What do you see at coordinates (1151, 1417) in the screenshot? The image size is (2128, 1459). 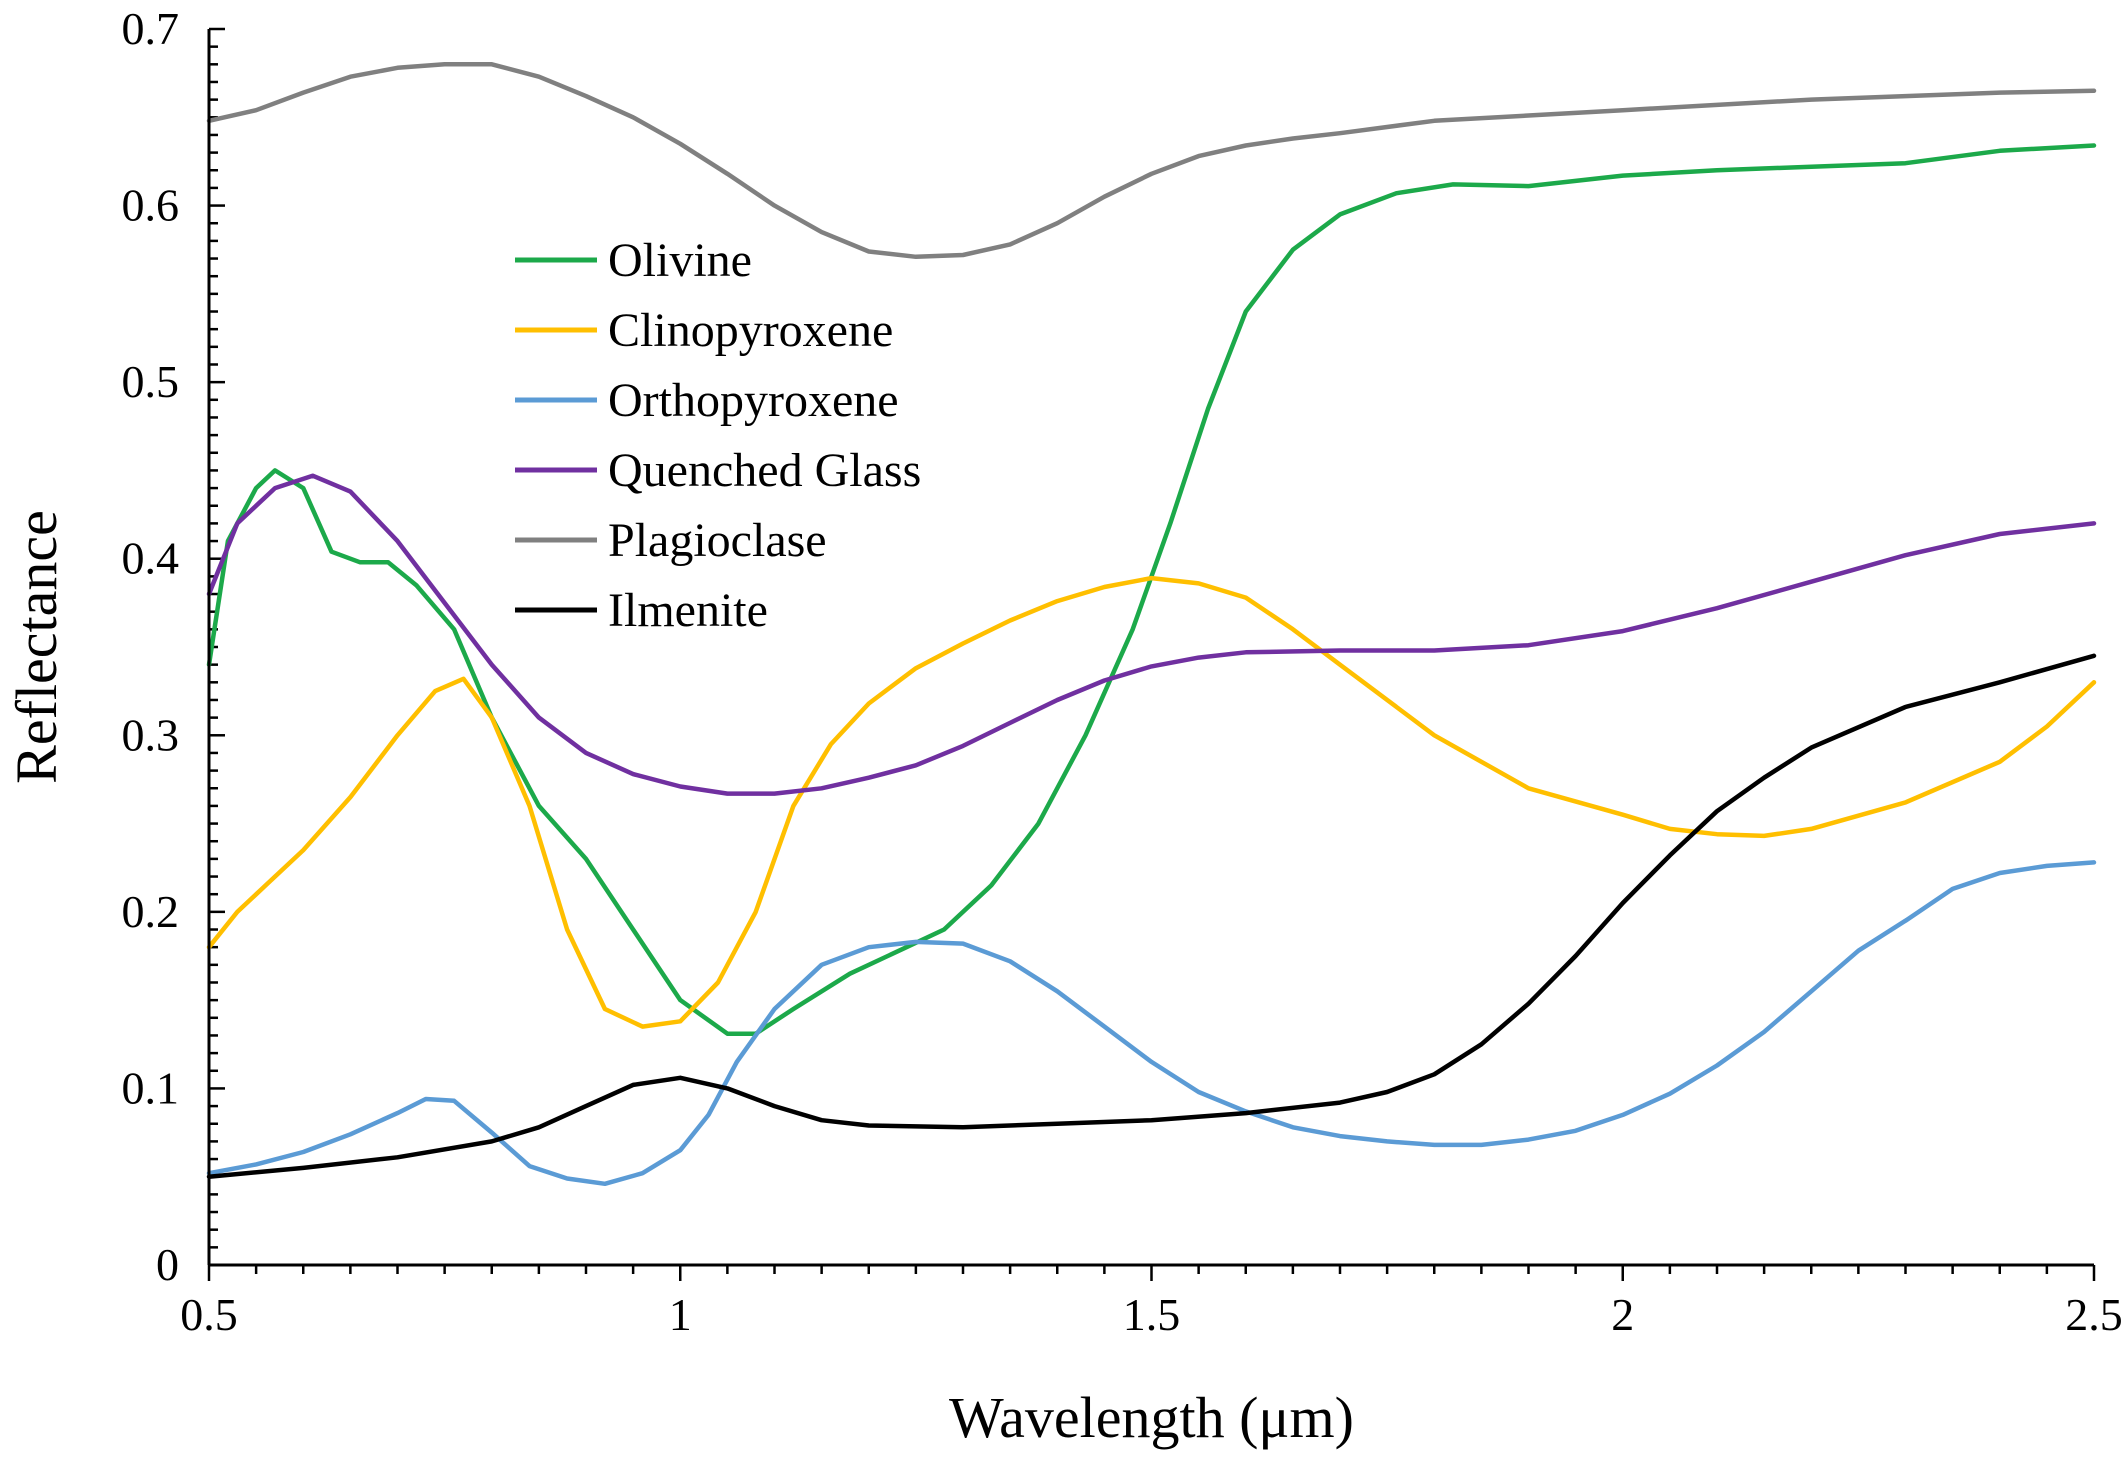 I see `x-axis-title: Wavelength (μm)` at bounding box center [1151, 1417].